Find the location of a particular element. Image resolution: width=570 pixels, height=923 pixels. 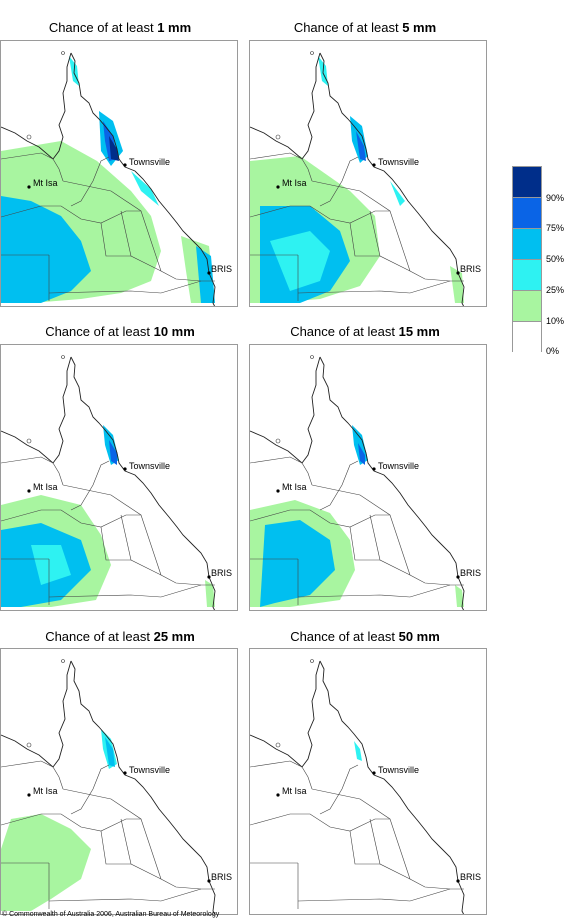

legend-label-25: 25% is located at coordinates (555, 290).